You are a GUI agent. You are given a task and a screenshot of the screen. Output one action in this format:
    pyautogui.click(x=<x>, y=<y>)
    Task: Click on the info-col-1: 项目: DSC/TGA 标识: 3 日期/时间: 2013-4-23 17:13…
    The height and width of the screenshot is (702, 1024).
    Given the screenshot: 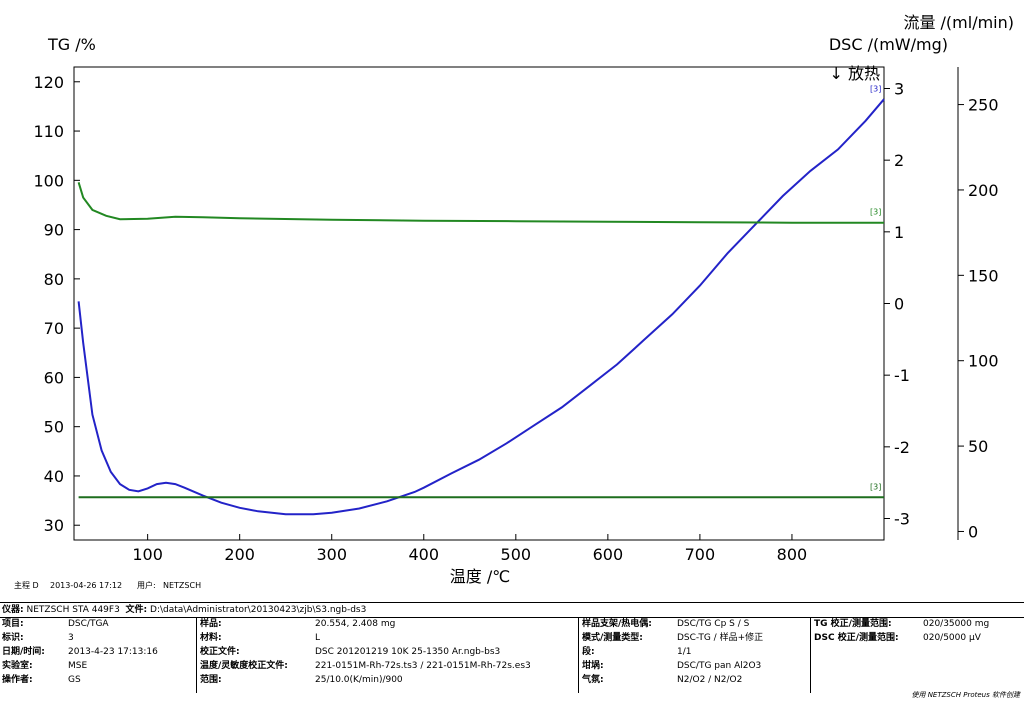 What is the action you would take?
    pyautogui.click(x=98, y=655)
    